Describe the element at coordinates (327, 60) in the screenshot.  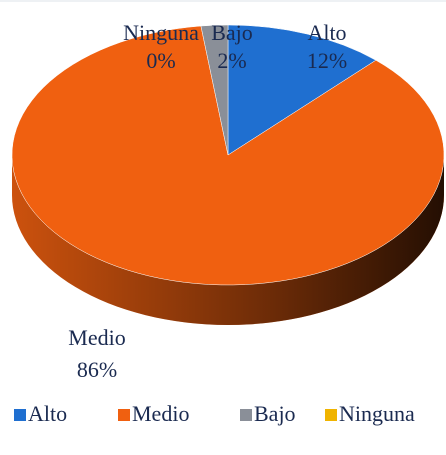
I see `data-label-value: 12%` at that location.